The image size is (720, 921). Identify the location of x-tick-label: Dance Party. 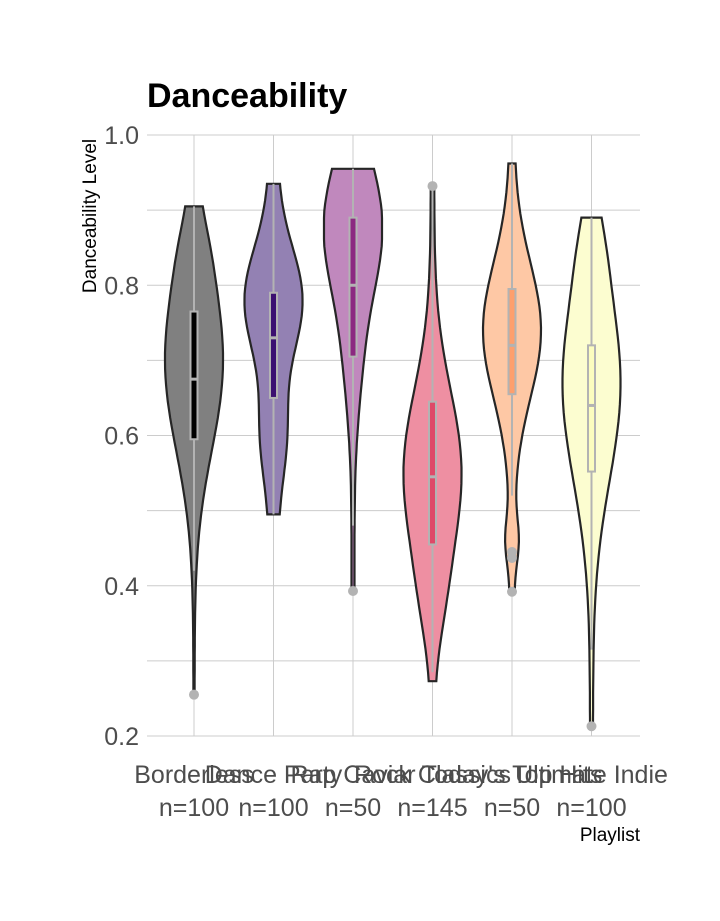
(274, 775).